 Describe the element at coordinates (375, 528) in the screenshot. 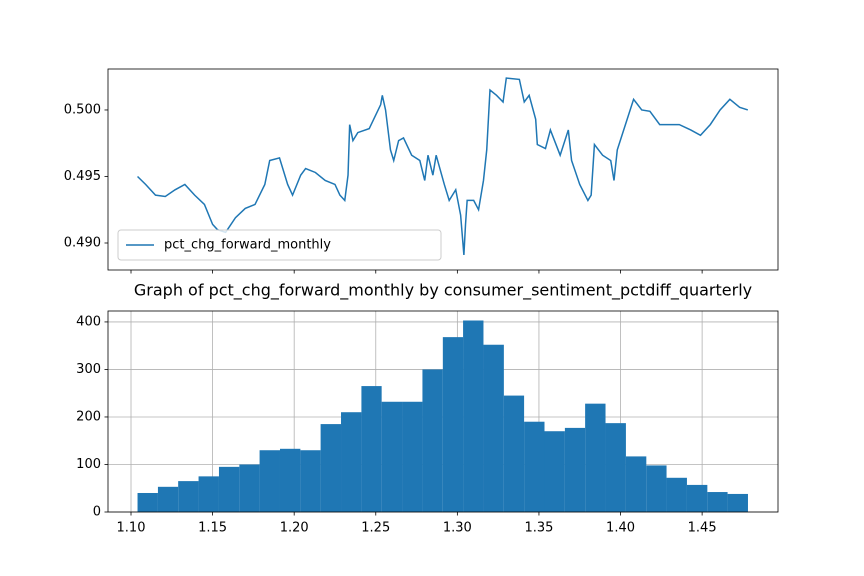

I see `x-tick-label: 1.25` at that location.